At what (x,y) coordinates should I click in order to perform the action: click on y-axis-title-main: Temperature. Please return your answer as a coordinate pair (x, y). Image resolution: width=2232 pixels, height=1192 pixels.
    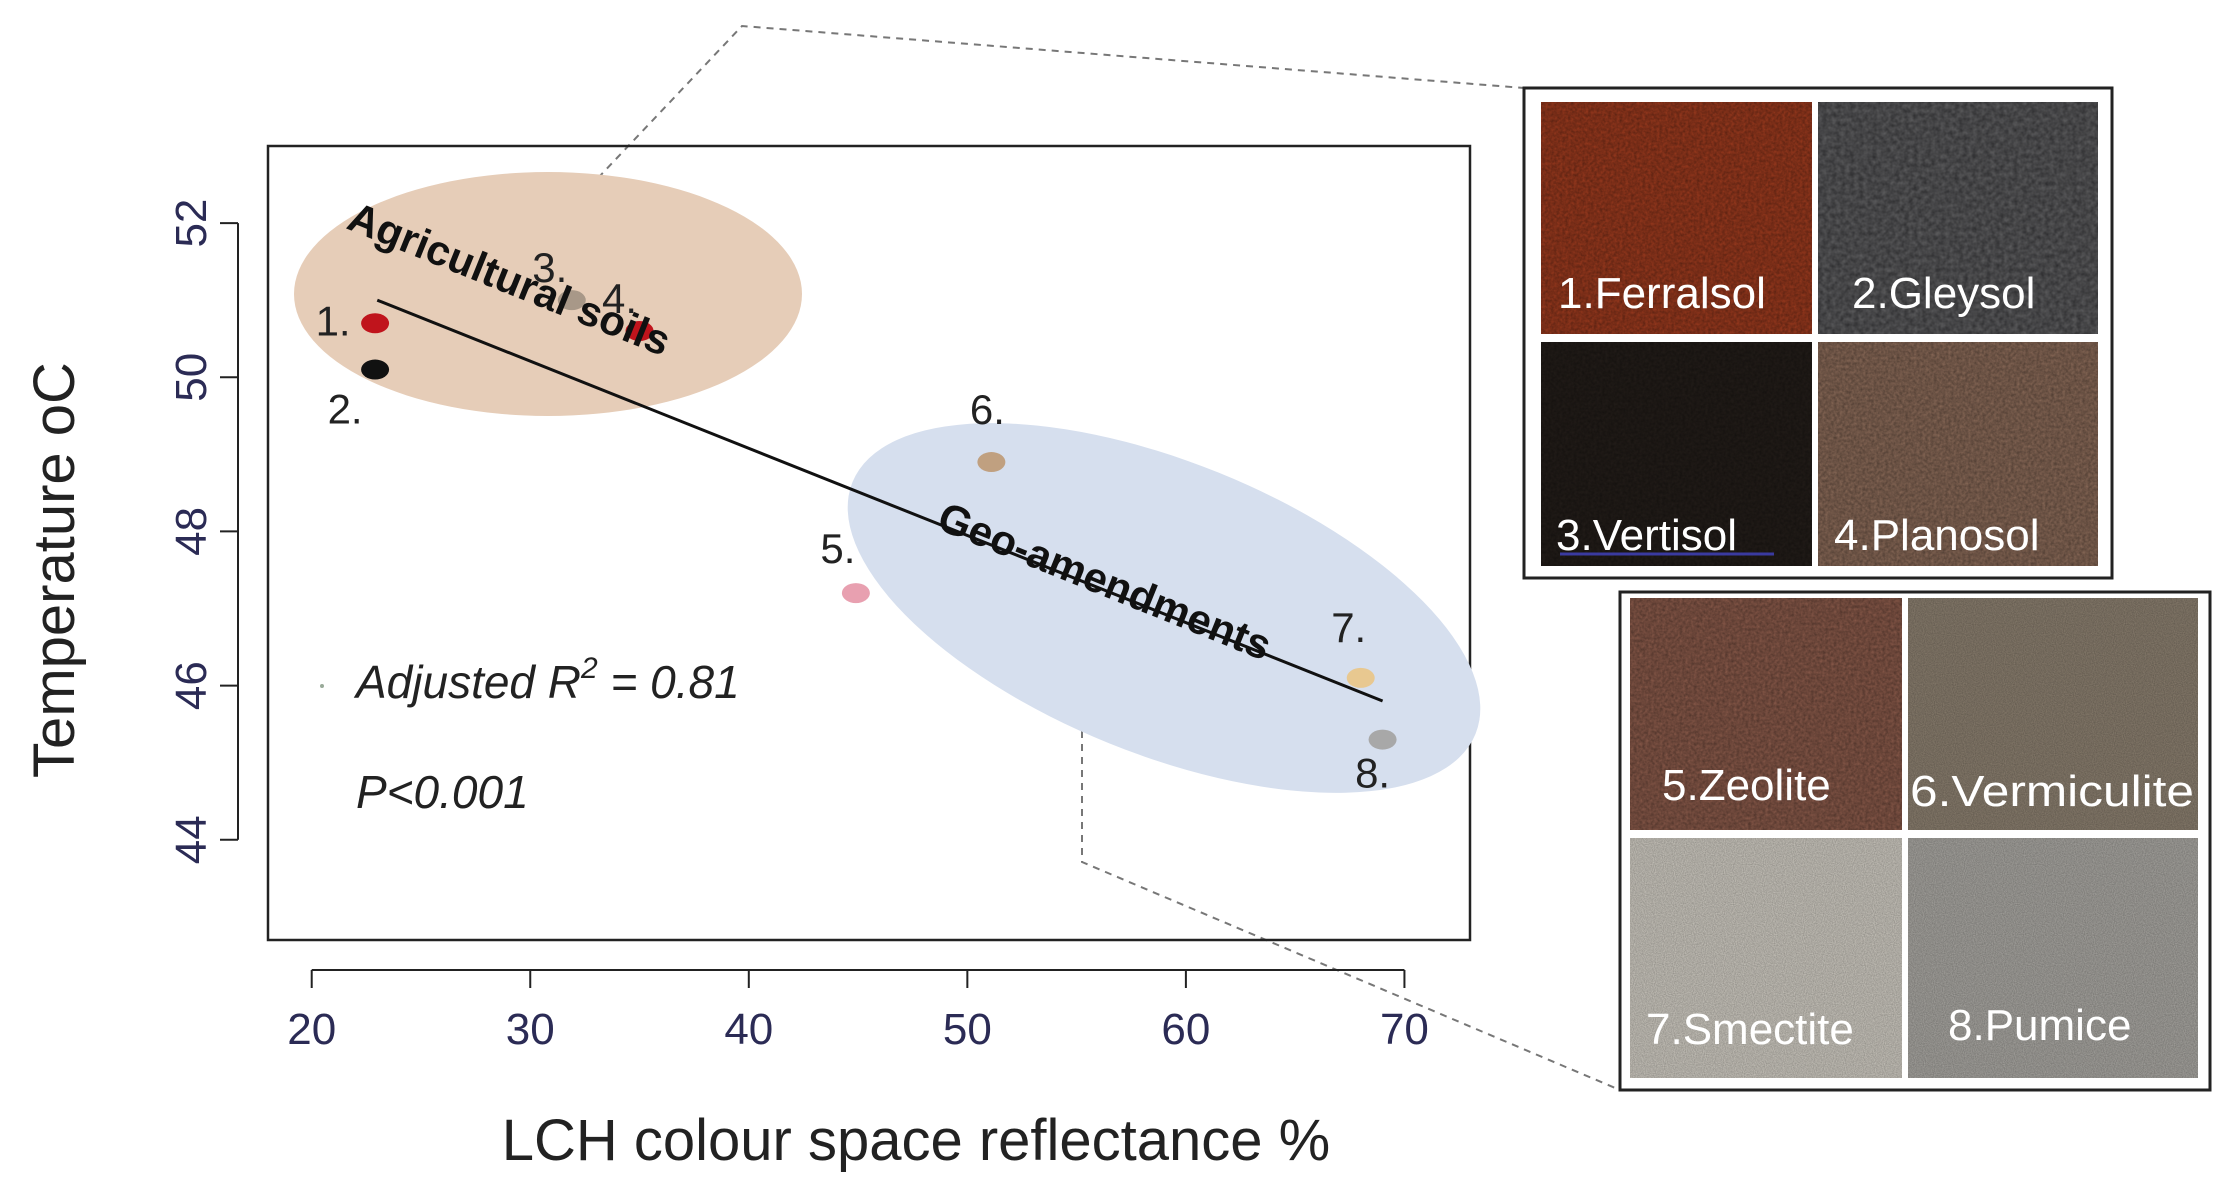
    Looking at the image, I should click on (54, 615).